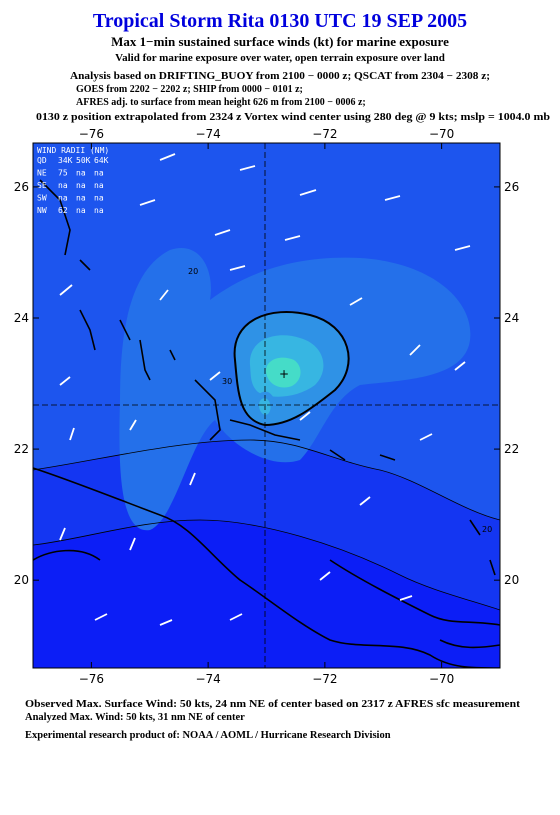  I want to click on radii-cell: 50K, so click(83, 160).